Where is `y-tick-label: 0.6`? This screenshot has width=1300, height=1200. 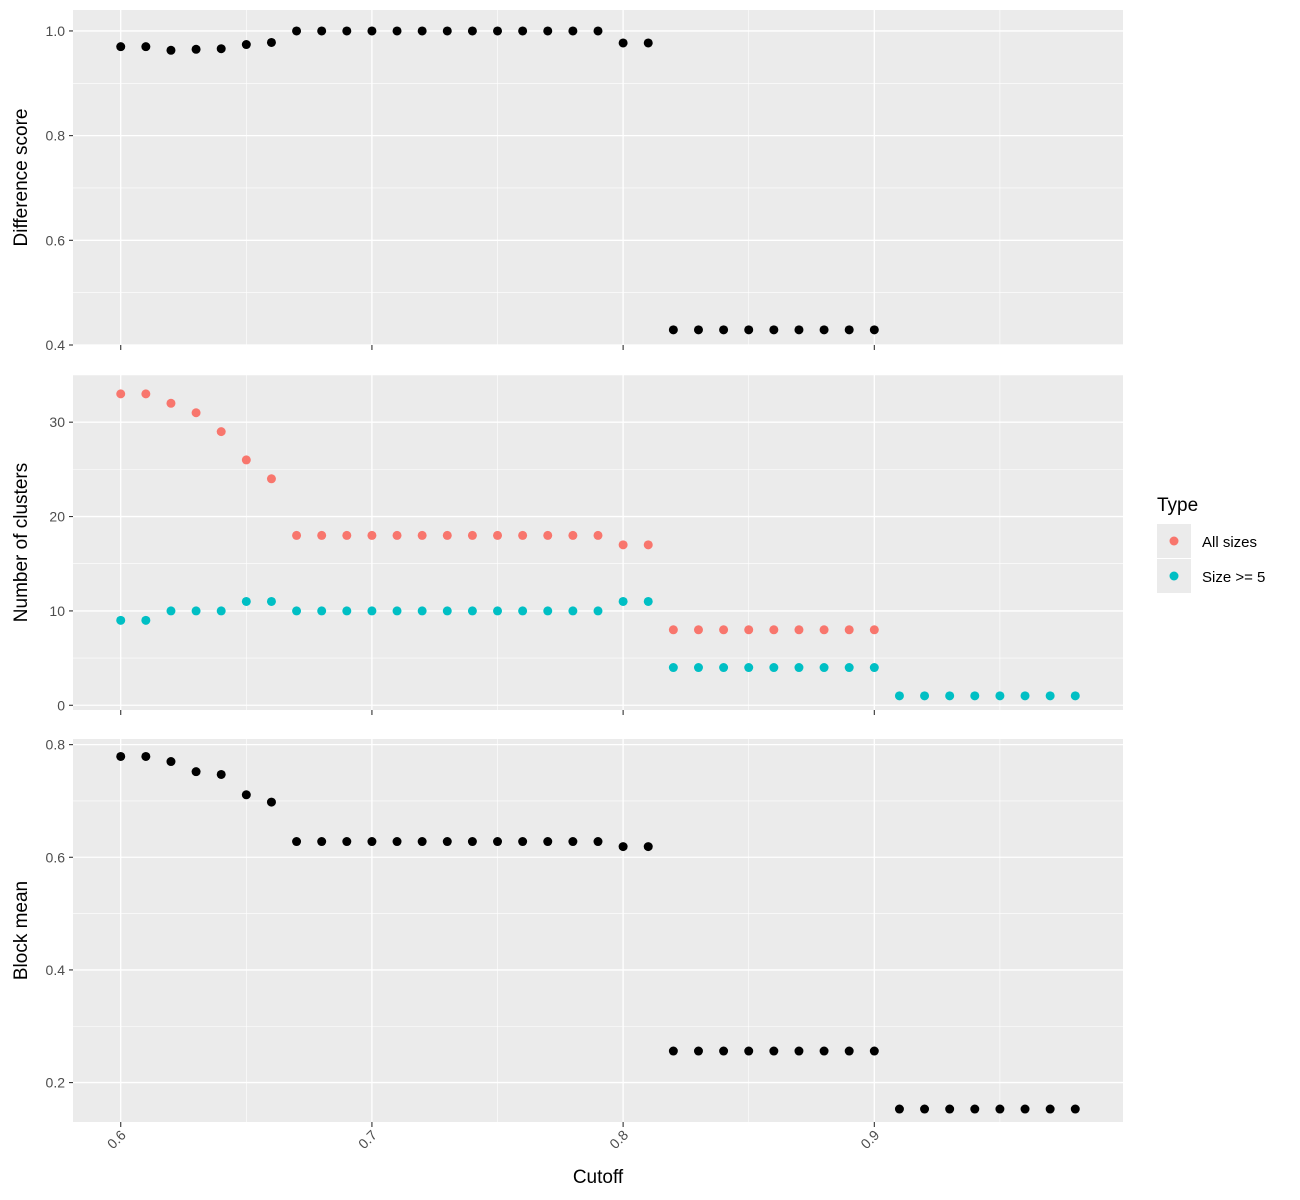
y-tick-label: 0.6 is located at coordinates (56, 240).